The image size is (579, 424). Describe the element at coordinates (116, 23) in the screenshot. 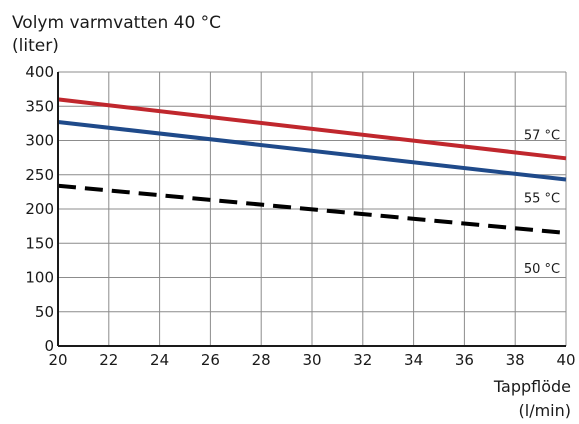

I see `chart-title-line-1: Volym varmvatten 40 °C` at that location.